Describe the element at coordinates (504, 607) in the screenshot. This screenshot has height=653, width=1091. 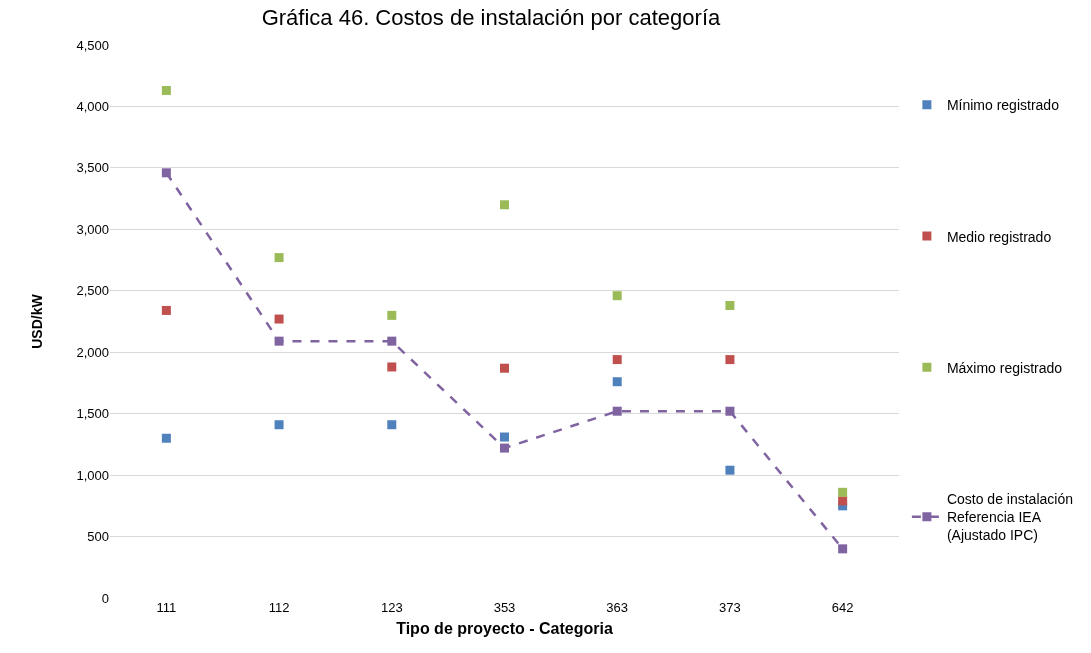
I see `x-tick-label: 353` at that location.